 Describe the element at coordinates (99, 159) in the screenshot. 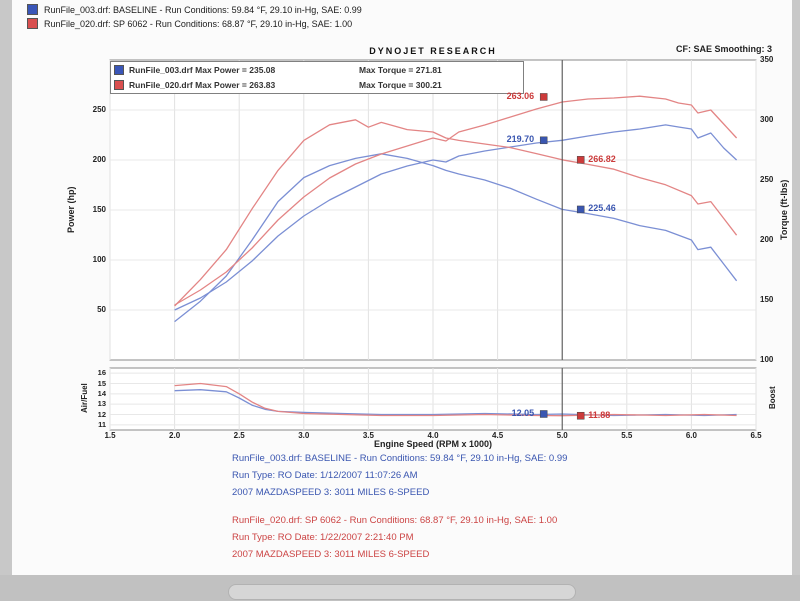

I see `power-tick-label: 200` at that location.